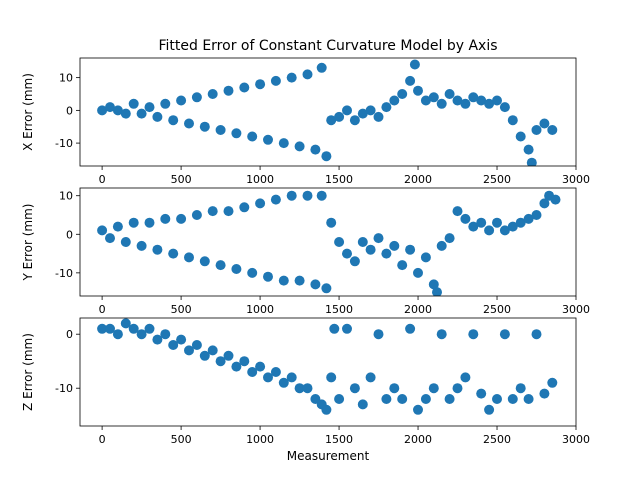 Image resolution: width=640 pixels, height=484 pixels. Describe the element at coordinates (260, 439) in the screenshot. I see `z-error-xtick-label: 1000` at that location.